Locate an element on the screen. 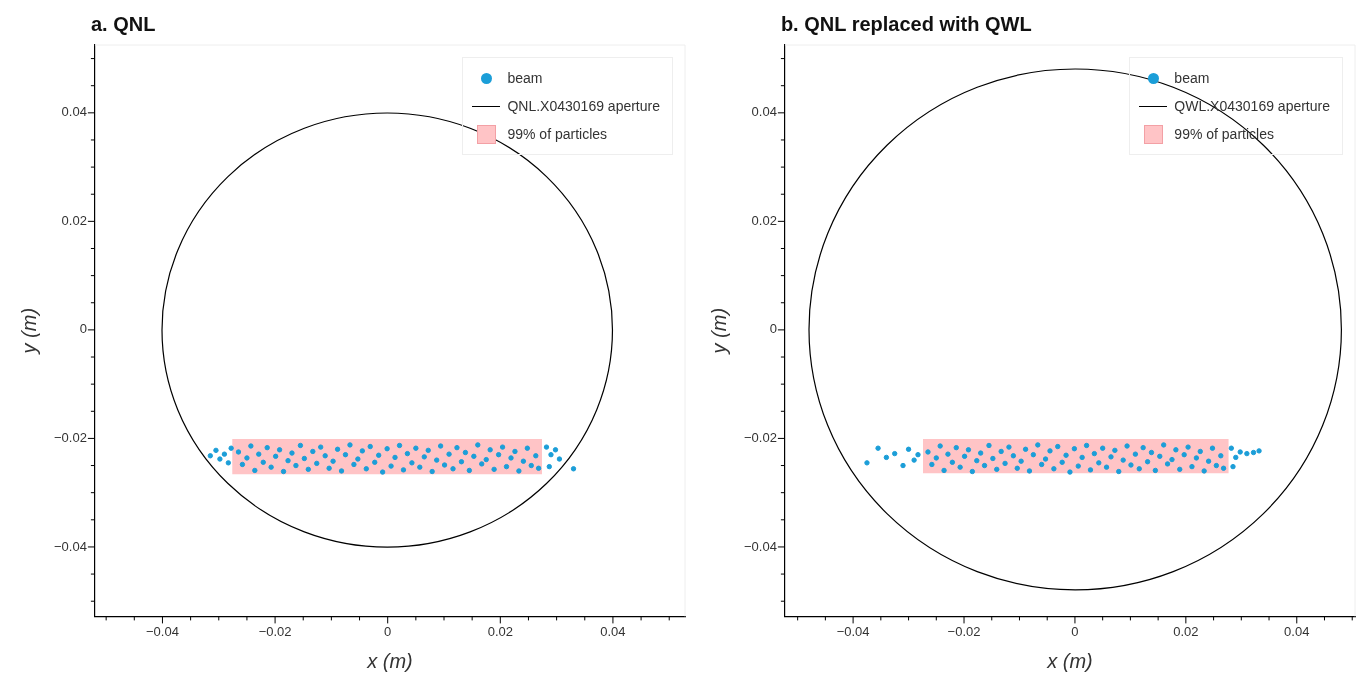  annotation: QNL.X0430169 aperture is located at coordinates (583, 106).